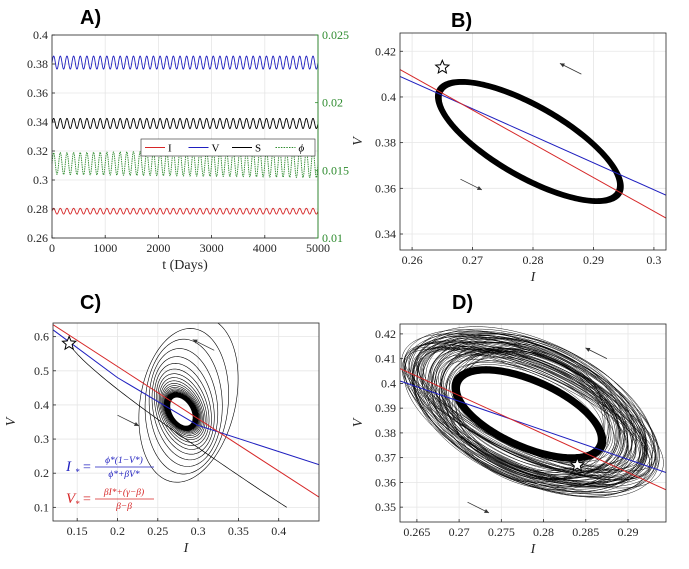 This screenshot has height=569, width=689. What do you see at coordinates (332, 103) in the screenshot?
I see `y2-tick-label: 0.02` at bounding box center [332, 103].